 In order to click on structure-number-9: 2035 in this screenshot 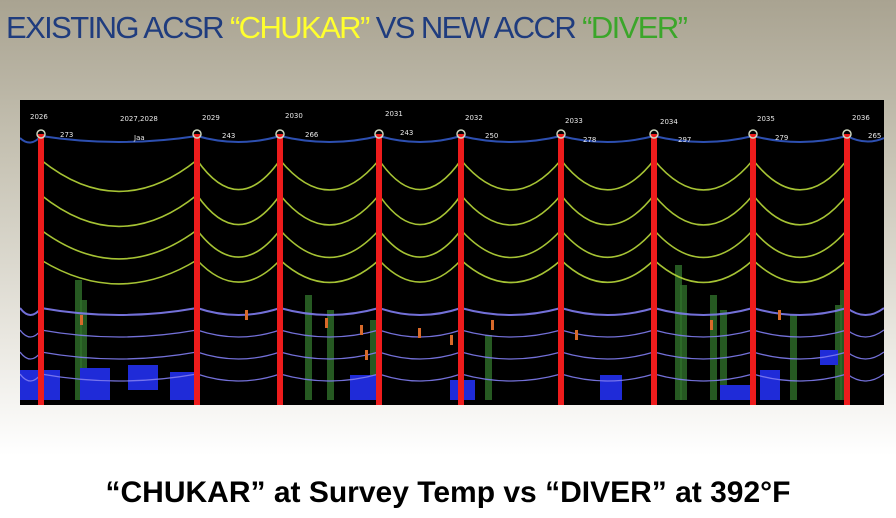, I will do `click(766, 119)`.